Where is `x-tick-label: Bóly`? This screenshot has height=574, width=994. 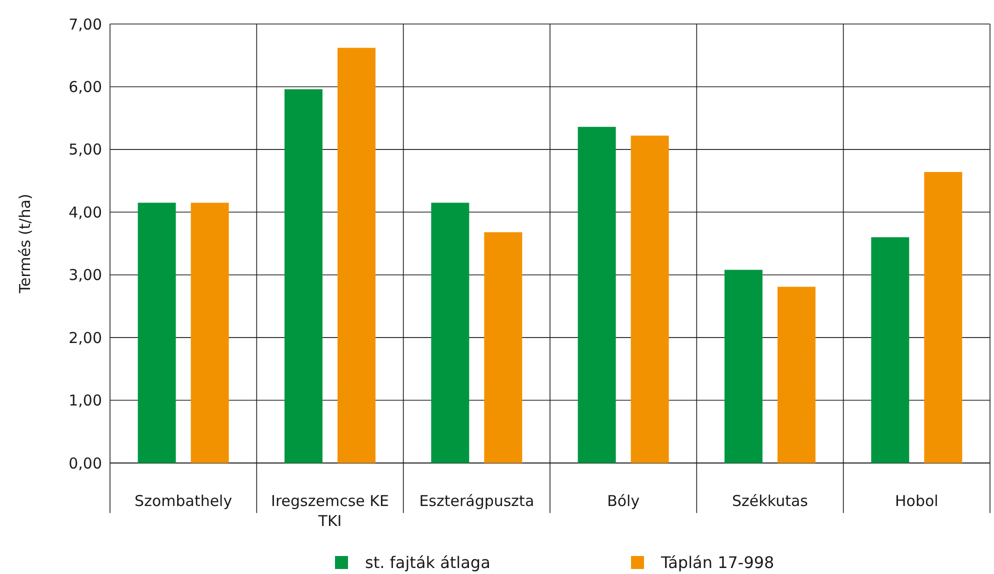 x-tick-label: Bóly is located at coordinates (623, 501).